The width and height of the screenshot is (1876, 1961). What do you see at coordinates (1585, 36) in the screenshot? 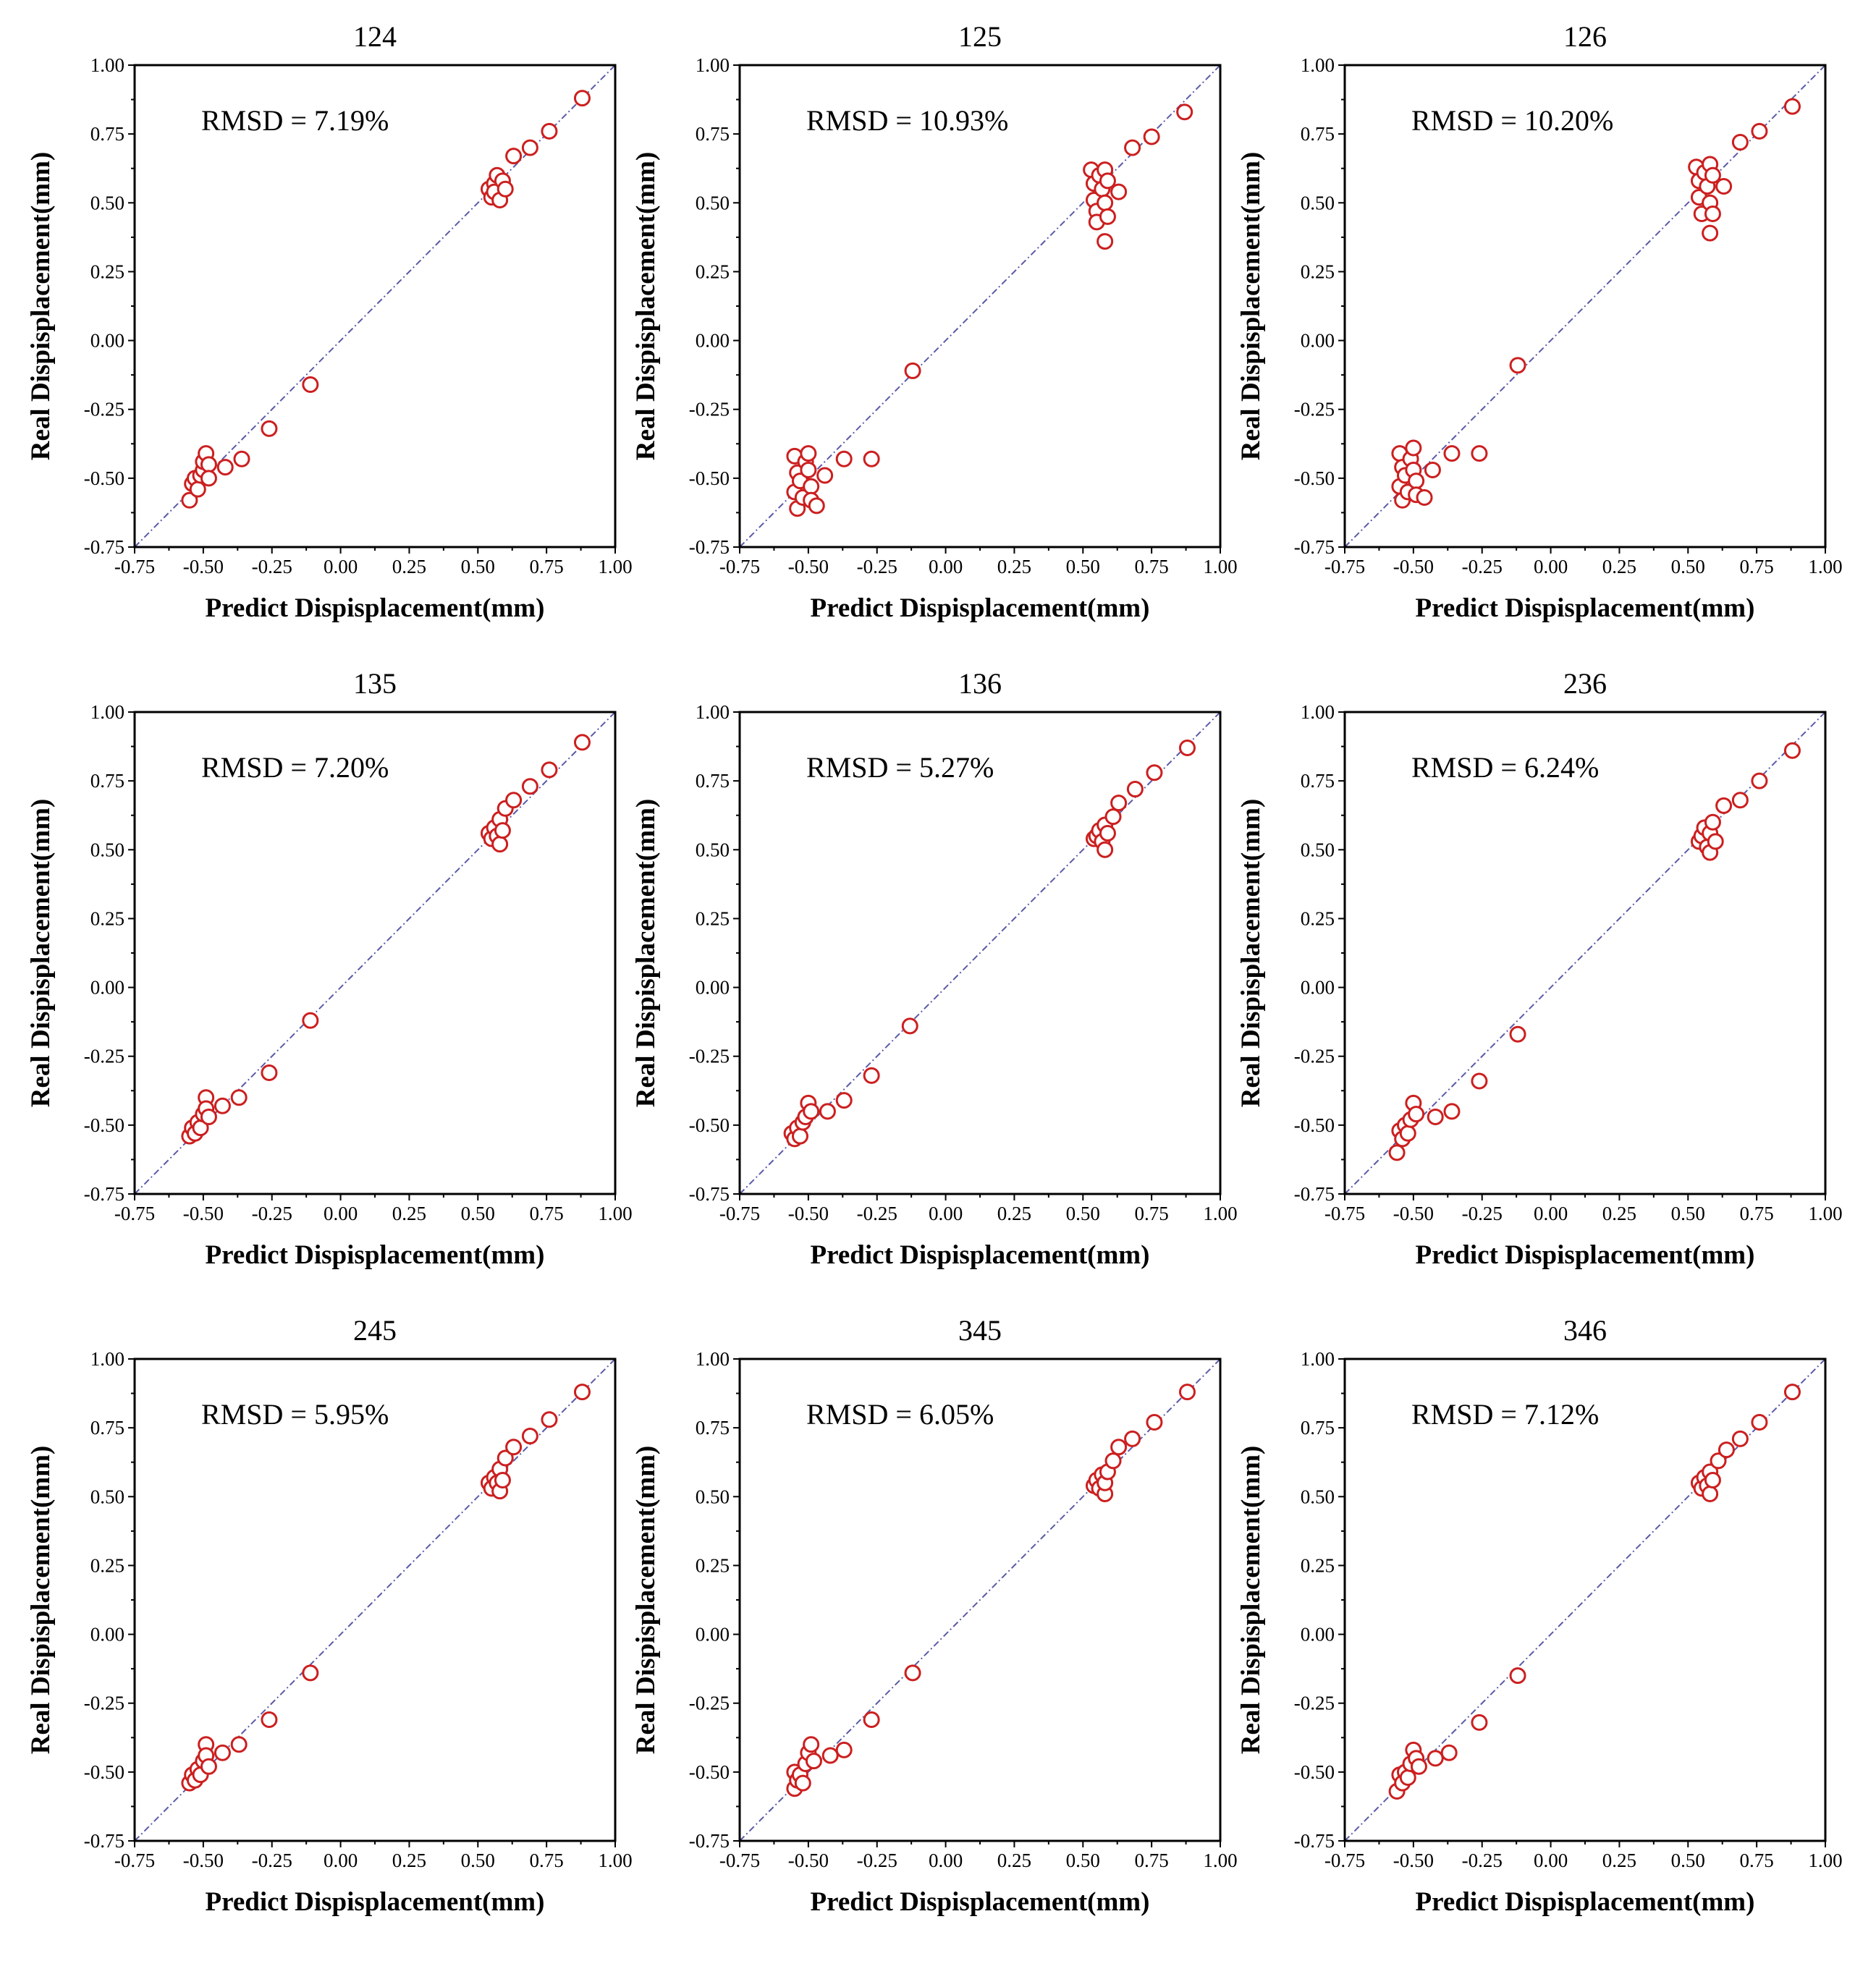
I see `panel-title: 126` at bounding box center [1585, 36].